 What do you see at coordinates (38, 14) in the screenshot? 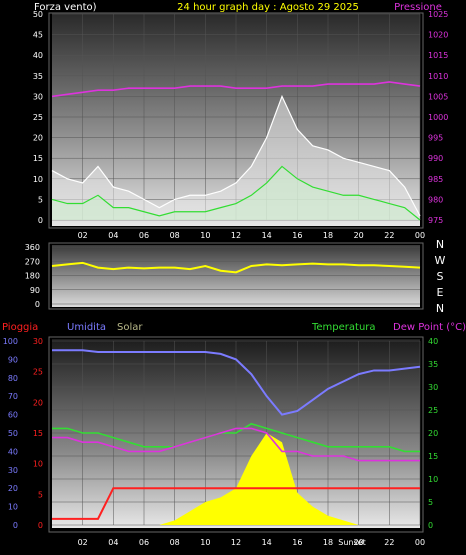
I see `wind-tick-label: 50` at bounding box center [38, 14].